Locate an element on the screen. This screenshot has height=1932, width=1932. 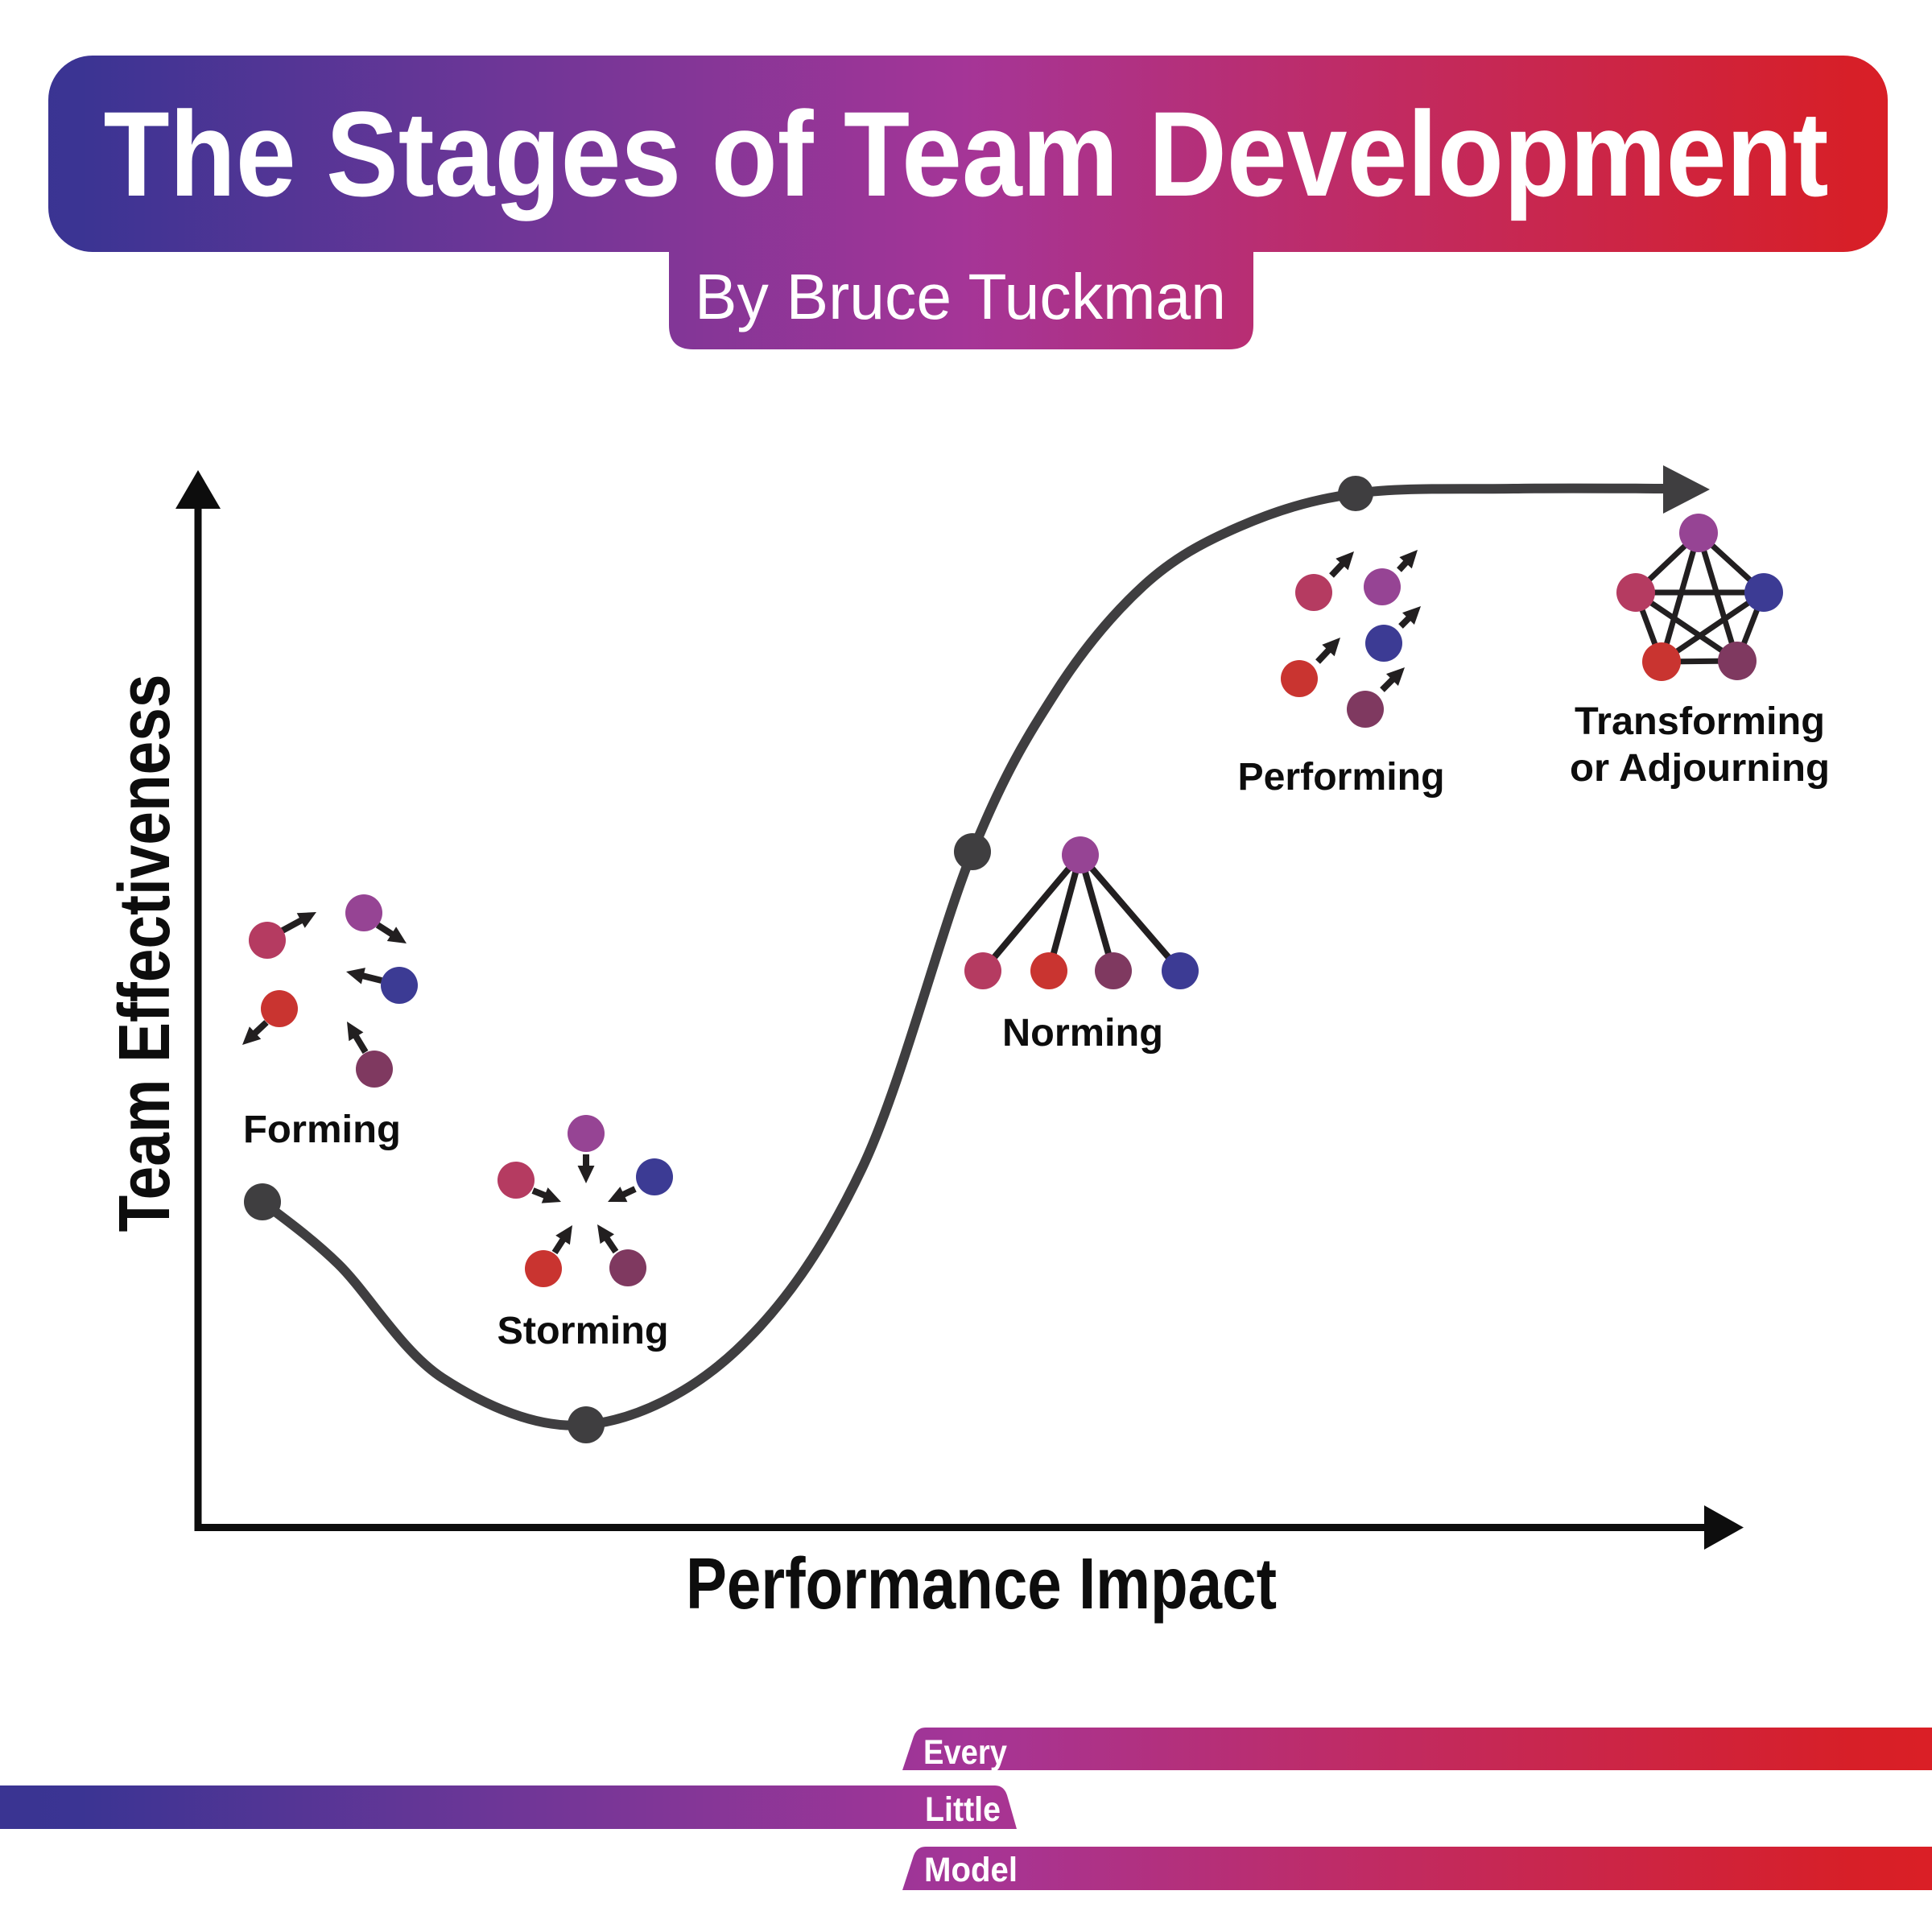
svg-text: Norming is located at coordinates (1082, 1033).